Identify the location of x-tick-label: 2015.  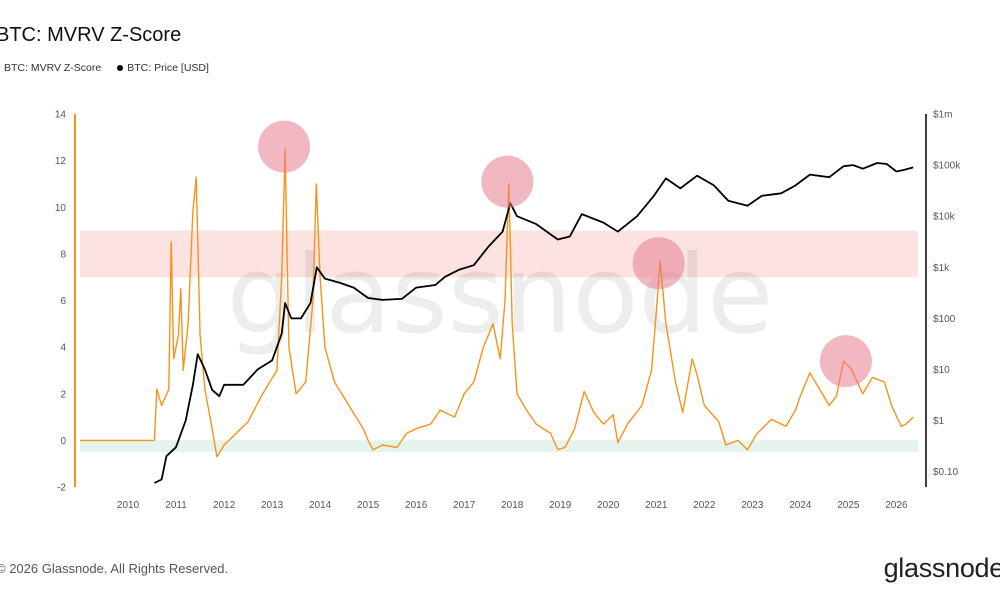
(368, 505).